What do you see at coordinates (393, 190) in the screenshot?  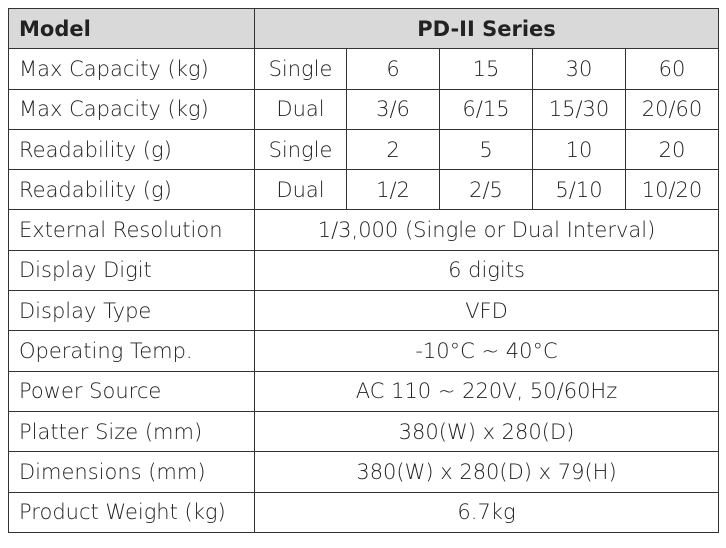 I see `cell: 1/2` at bounding box center [393, 190].